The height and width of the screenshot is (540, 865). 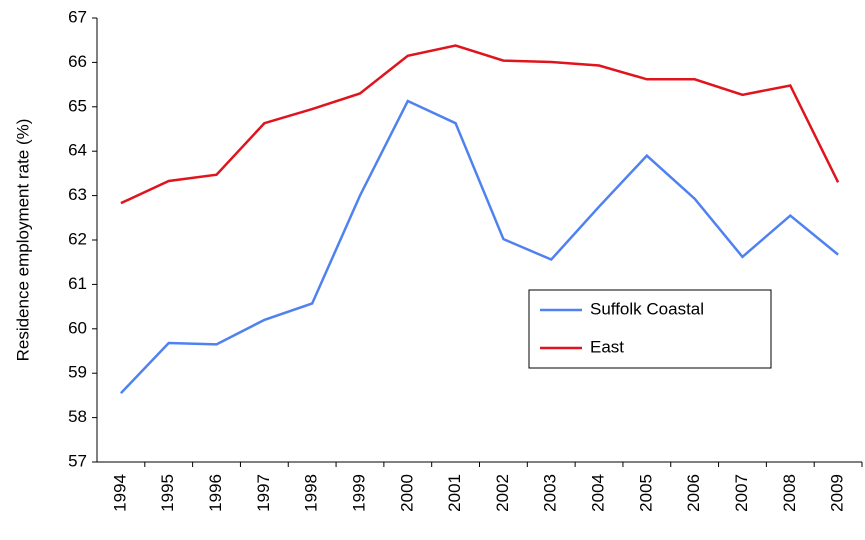 I want to click on x-tick-label: 2008, so click(x=789, y=493).